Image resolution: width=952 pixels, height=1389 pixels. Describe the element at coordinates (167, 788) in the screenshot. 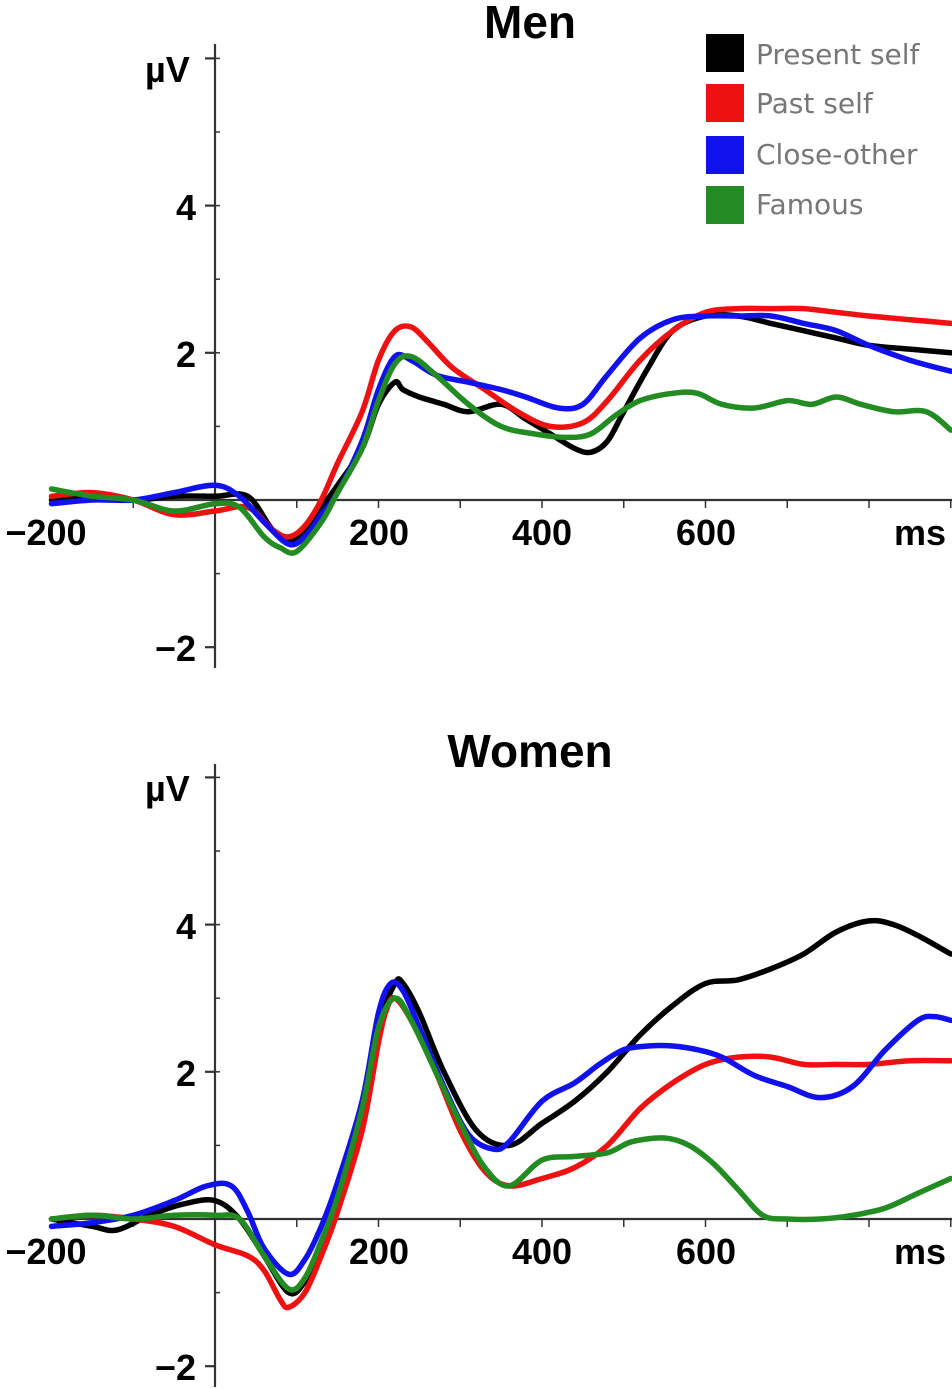

I see `y-unit-label-women: µV` at that location.